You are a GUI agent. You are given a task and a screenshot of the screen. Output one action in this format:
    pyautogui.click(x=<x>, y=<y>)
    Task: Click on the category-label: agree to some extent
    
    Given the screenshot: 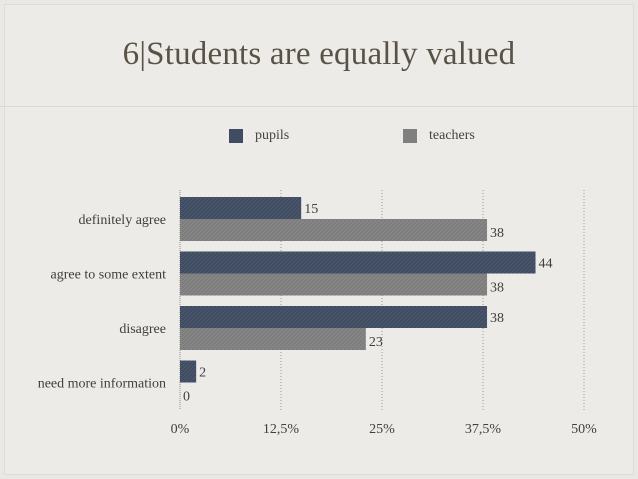 What is the action you would take?
    pyautogui.click(x=109, y=275)
    